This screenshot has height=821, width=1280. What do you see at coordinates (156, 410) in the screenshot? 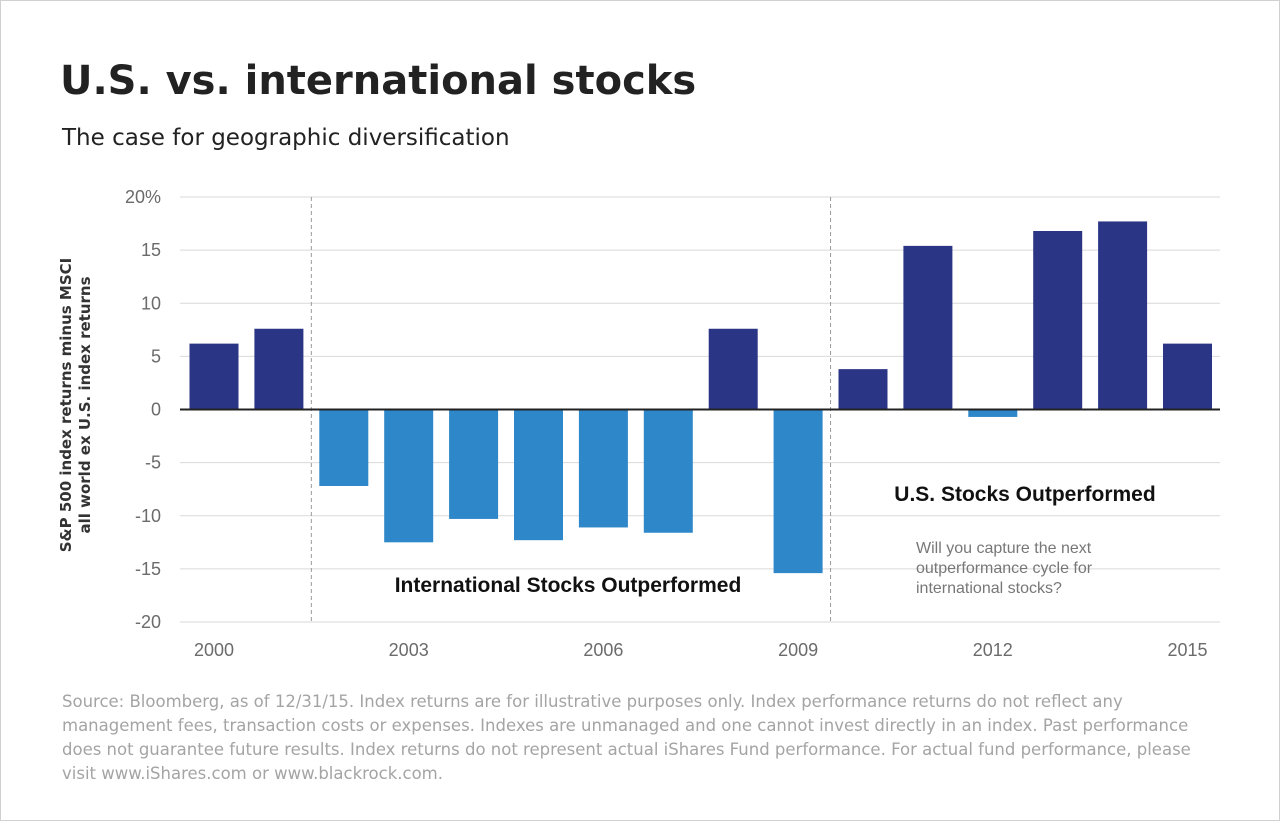
I see `y-tick-label: 0` at bounding box center [156, 410].